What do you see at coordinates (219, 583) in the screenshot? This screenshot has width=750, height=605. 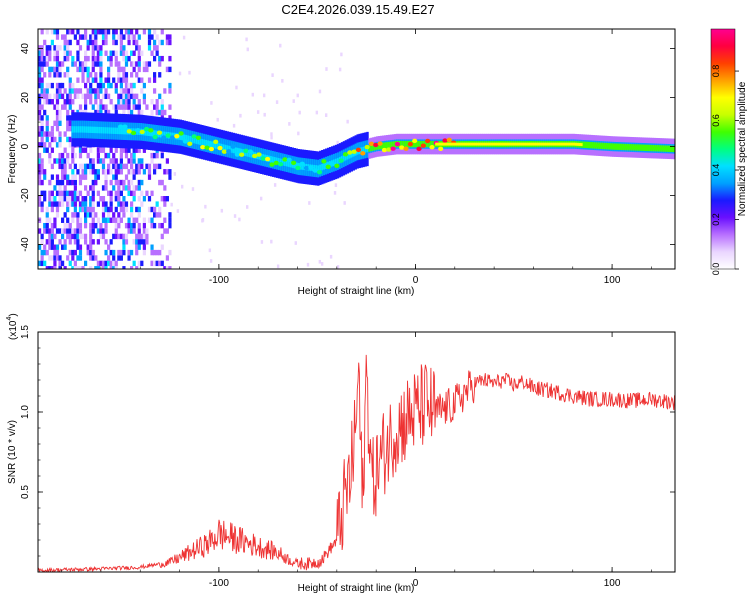 I see `x-tick-label: -100` at bounding box center [219, 583].